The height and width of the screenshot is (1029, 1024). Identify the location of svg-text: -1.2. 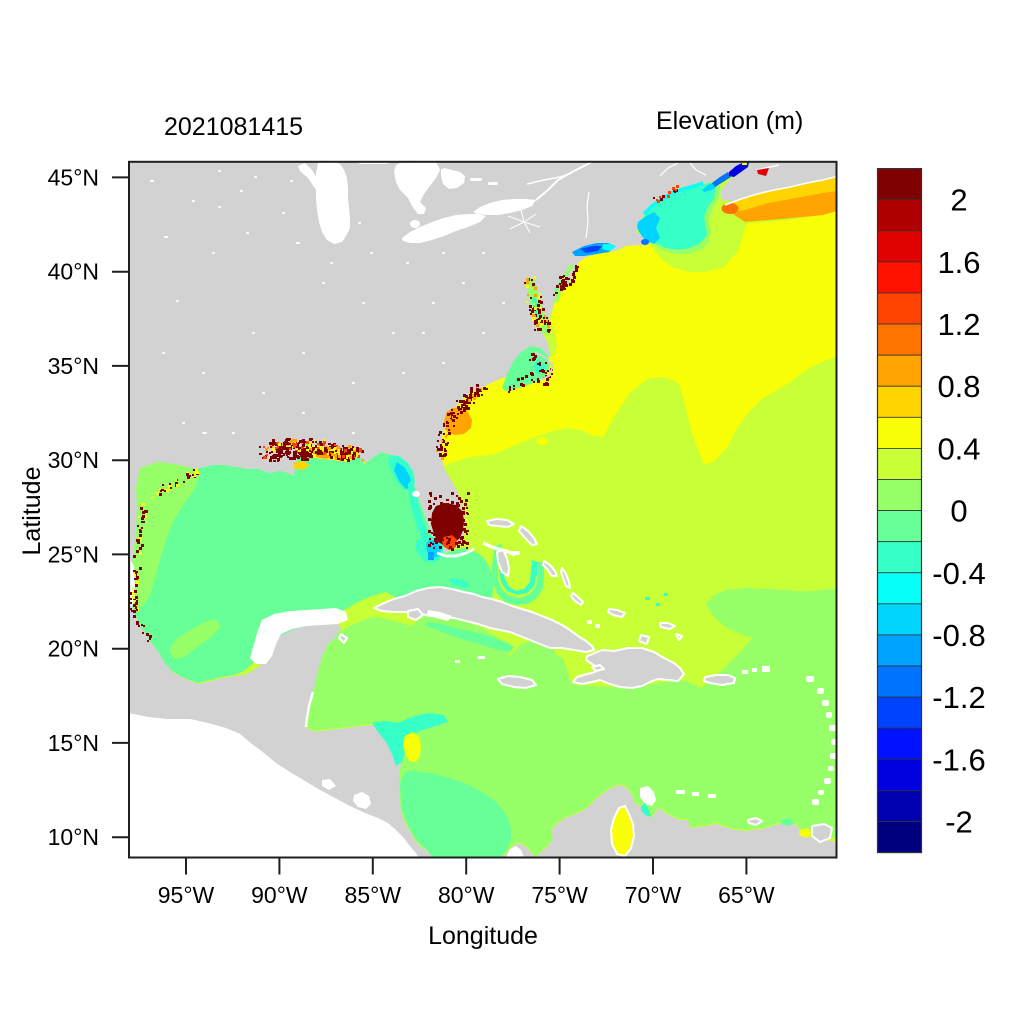
(958, 697).